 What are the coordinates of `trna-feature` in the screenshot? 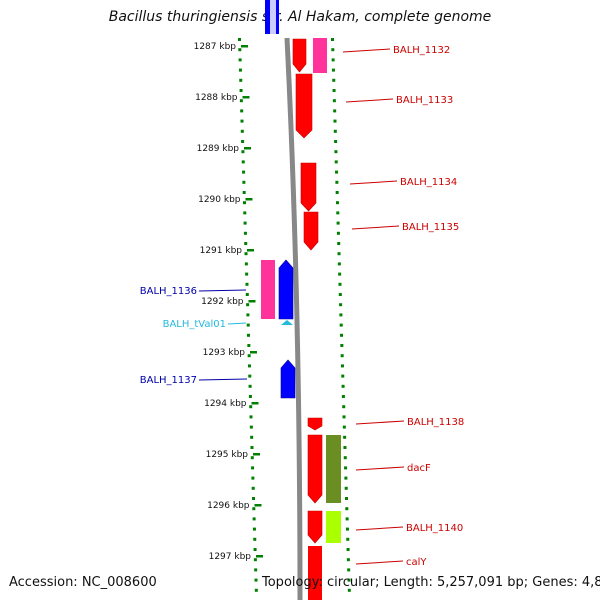 It's located at (287, 322).